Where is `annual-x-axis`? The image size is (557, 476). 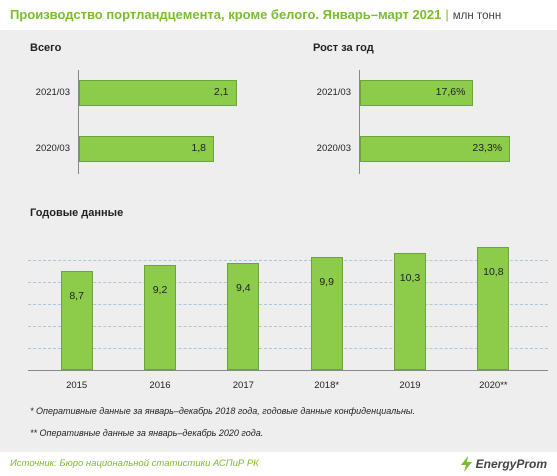
annual-x-axis is located at coordinates (288, 370).